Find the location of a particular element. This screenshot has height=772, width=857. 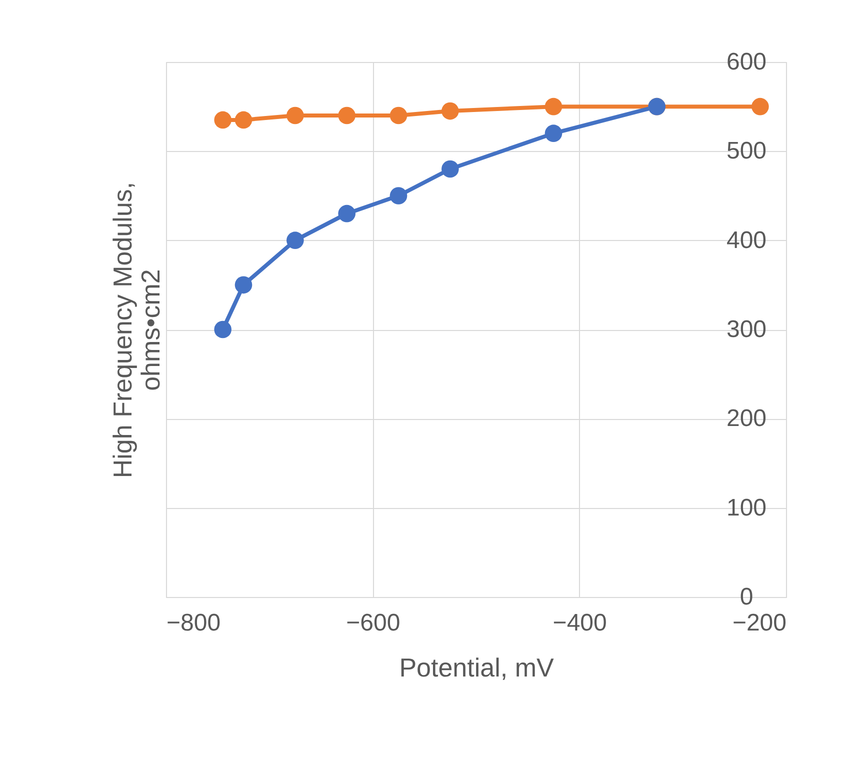

y-tick-label: 400 is located at coordinates (746, 240).